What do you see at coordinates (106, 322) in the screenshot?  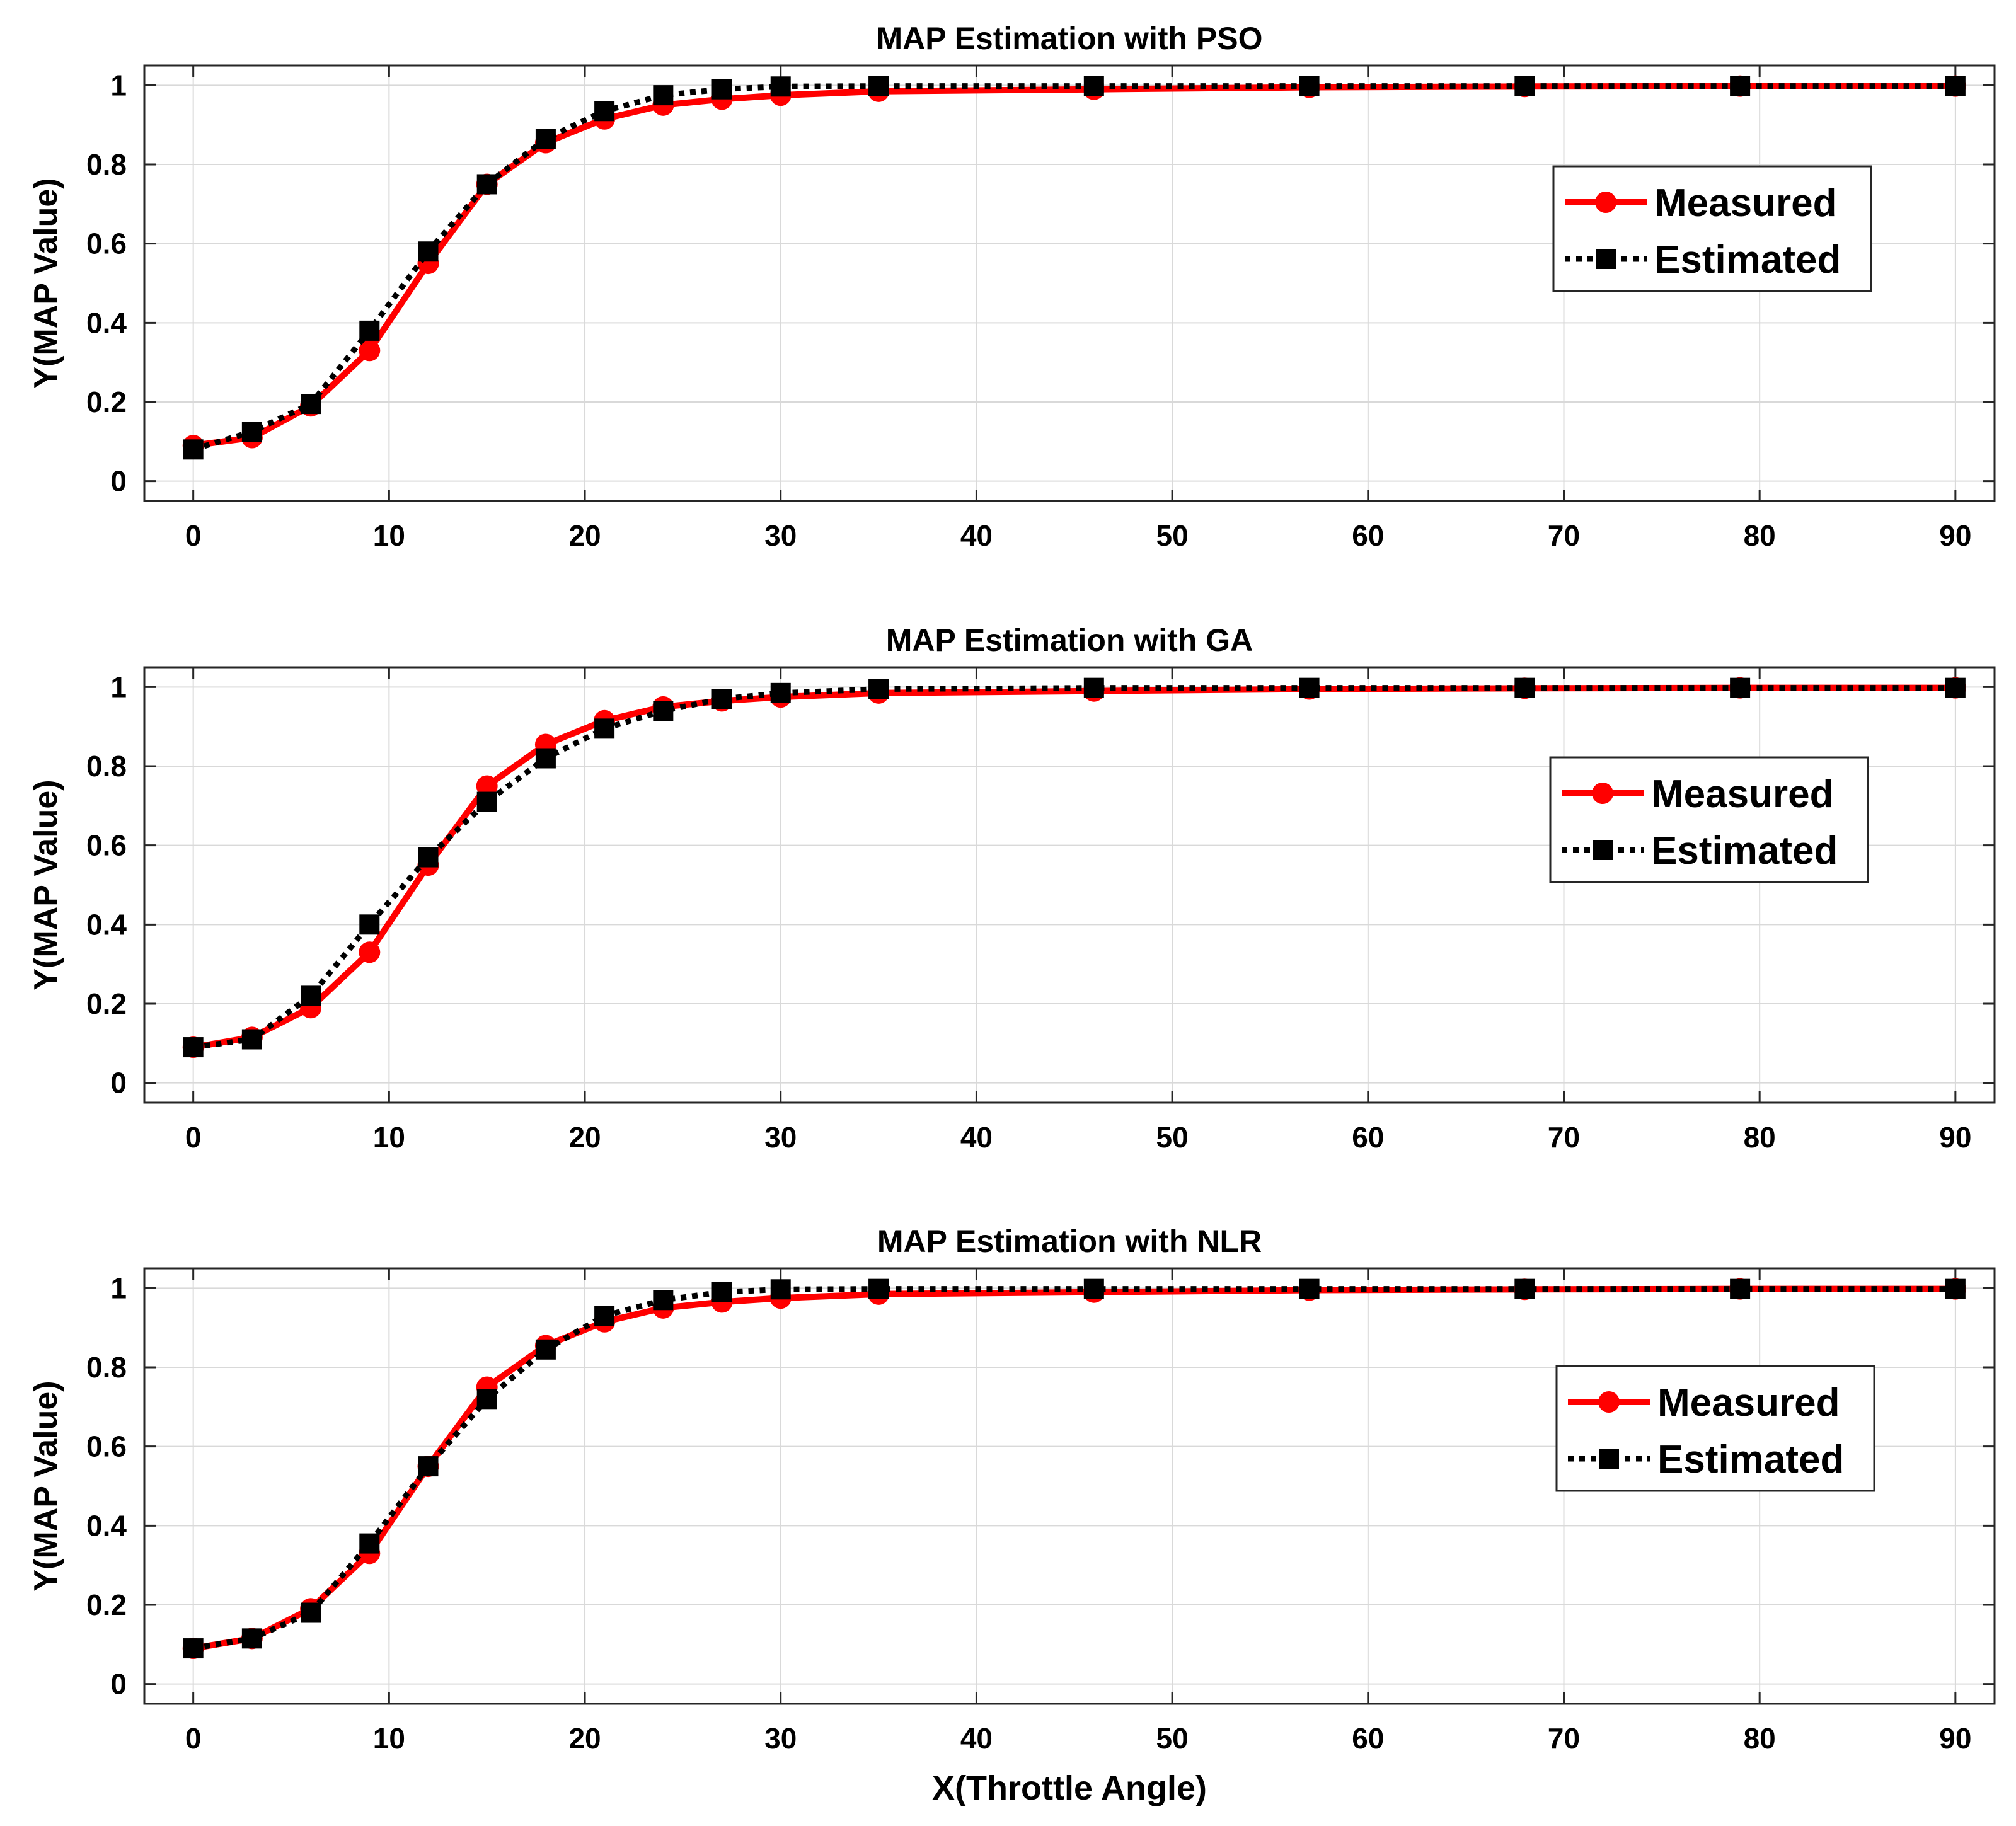 I see `y-tick-label: 0.4` at bounding box center [106, 322].